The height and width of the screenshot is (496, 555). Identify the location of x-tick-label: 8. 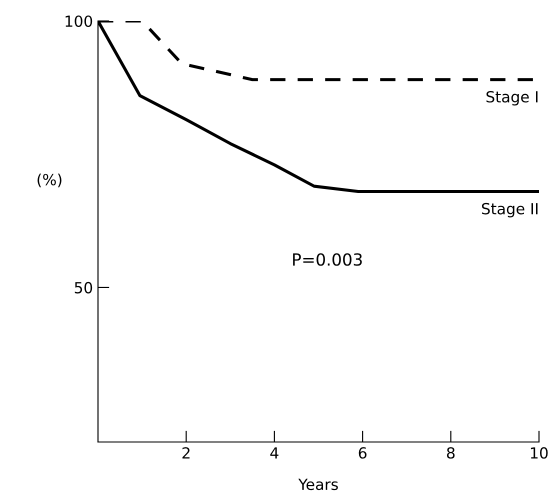
(450, 453).